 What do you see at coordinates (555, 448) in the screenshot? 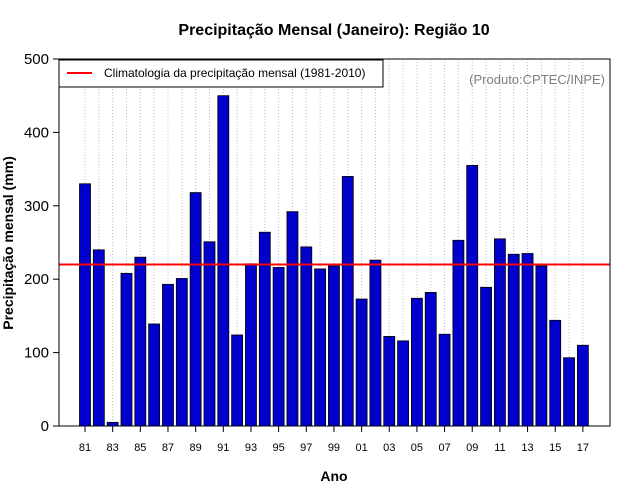
I see `x-tick-label: 15` at bounding box center [555, 448].